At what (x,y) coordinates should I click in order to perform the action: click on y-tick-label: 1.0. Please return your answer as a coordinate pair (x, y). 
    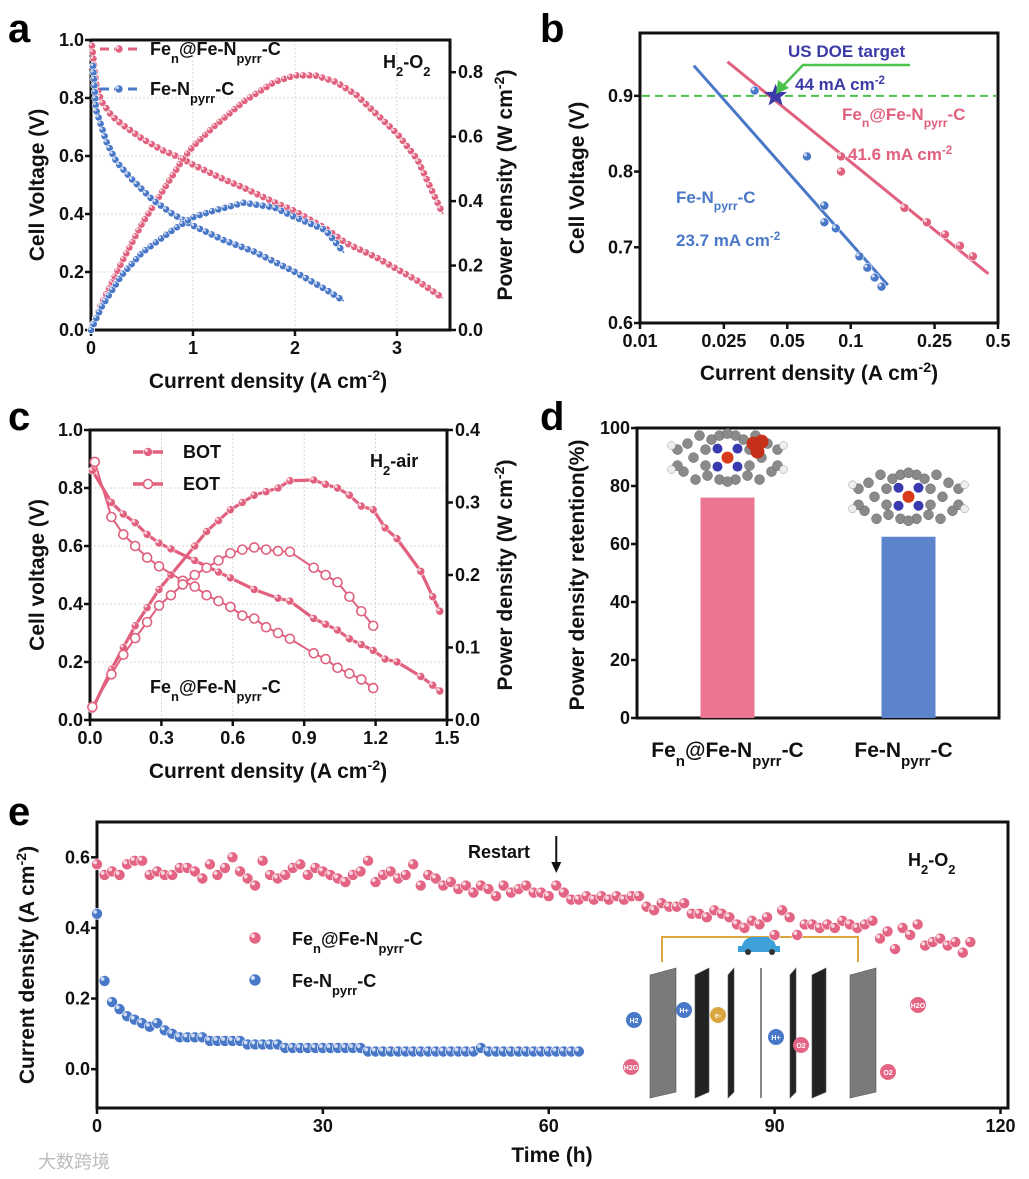
    Looking at the image, I should click on (71, 40).